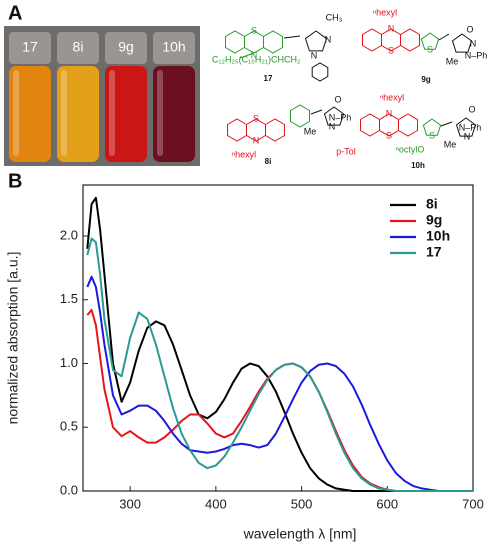 The height and width of the screenshot is (550, 492). I want to click on vial-label: 8i, so click(78, 47).